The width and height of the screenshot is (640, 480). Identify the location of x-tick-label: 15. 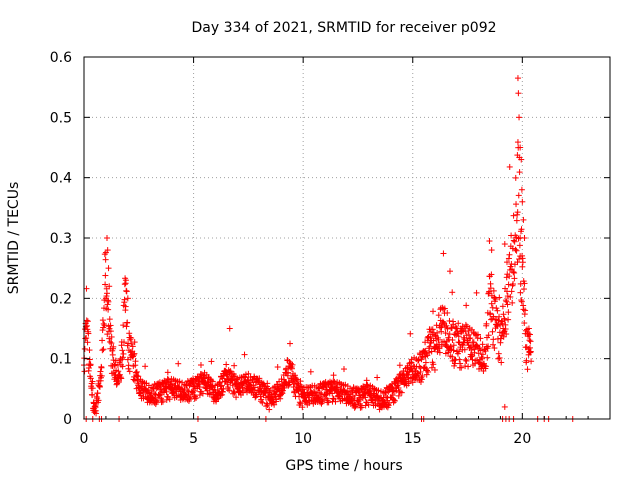
(413, 439).